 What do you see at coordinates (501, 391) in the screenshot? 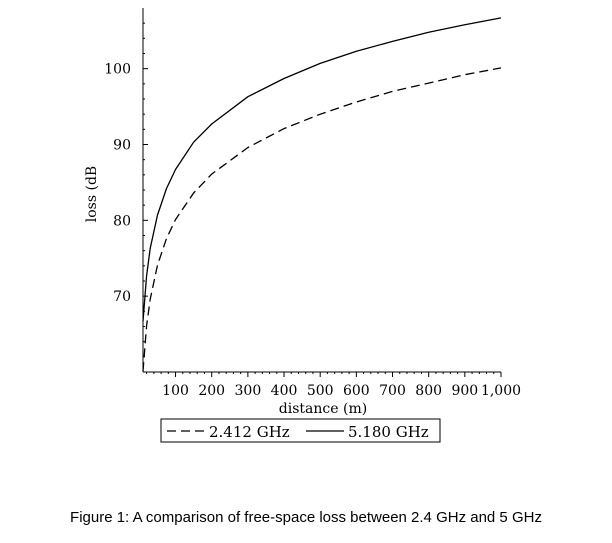
I see `x-tick-label: 1,000` at bounding box center [501, 391].